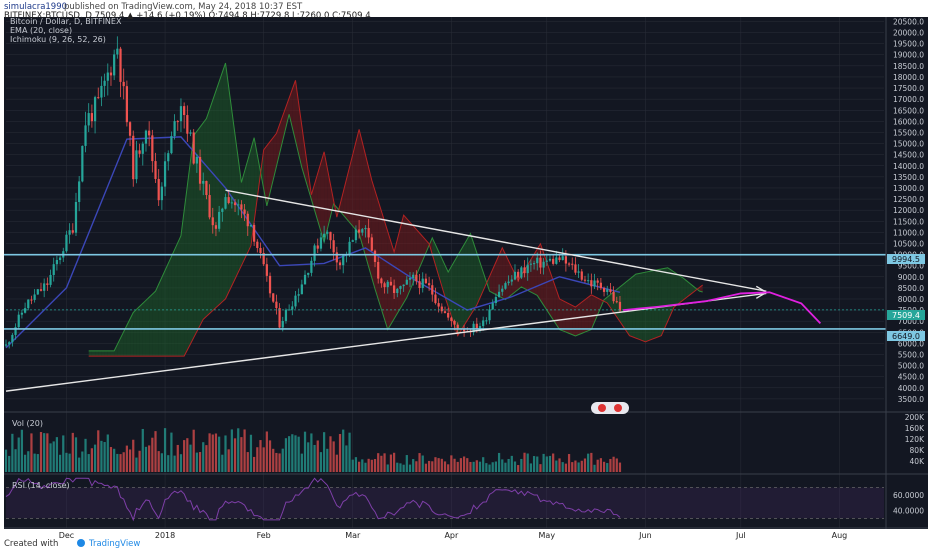 The image size is (932, 554). I want to click on badge-lower-level-text: 6649.0, so click(906, 336).